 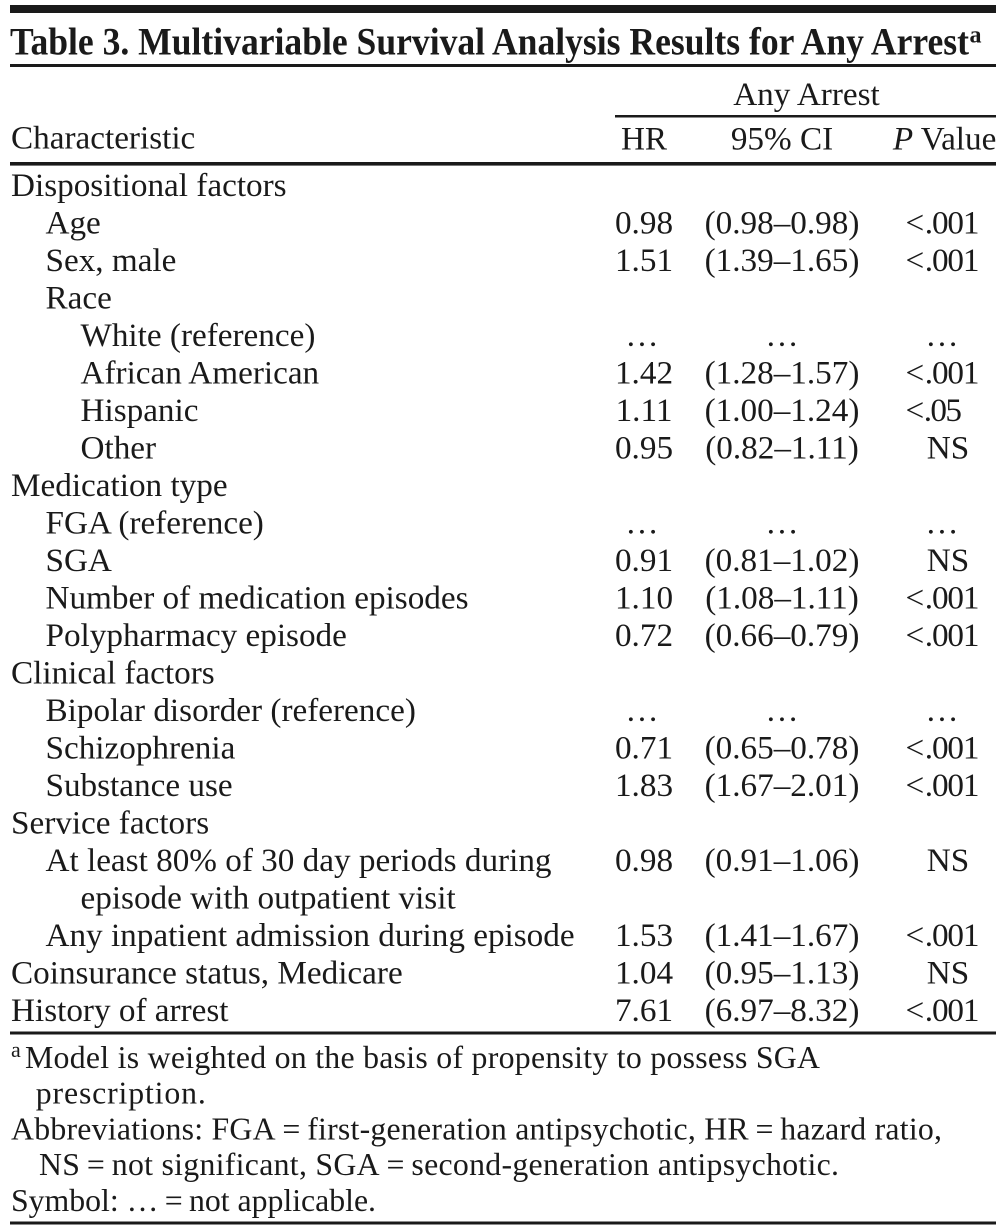 What do you see at coordinates (103, 138) in the screenshot?
I see `svg-text: Characteristic` at bounding box center [103, 138].